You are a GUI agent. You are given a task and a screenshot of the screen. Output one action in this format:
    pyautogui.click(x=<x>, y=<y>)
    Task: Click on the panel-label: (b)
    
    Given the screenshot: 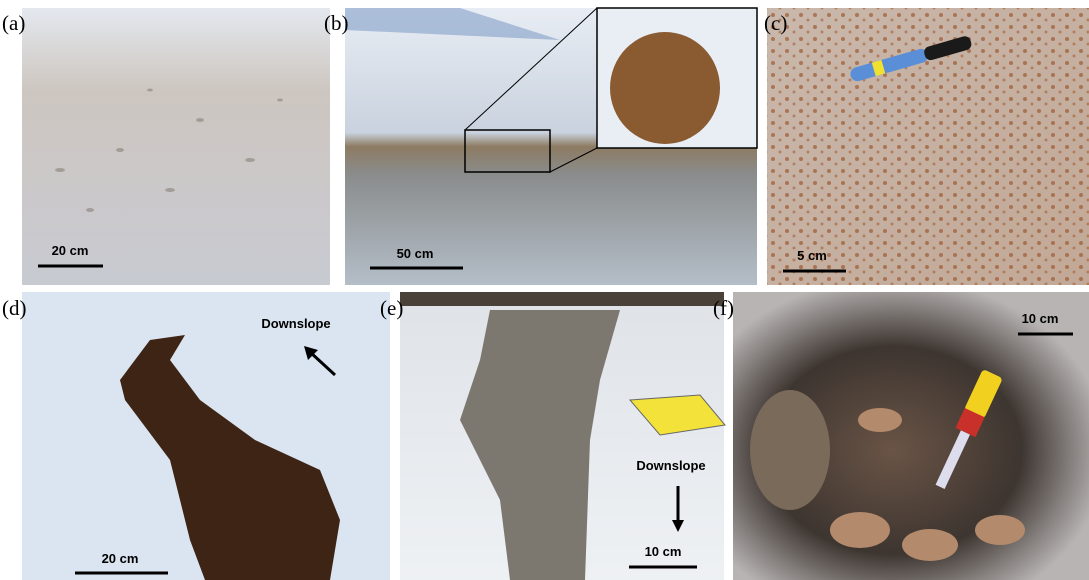 What is the action you would take?
    pyautogui.click(x=336, y=23)
    